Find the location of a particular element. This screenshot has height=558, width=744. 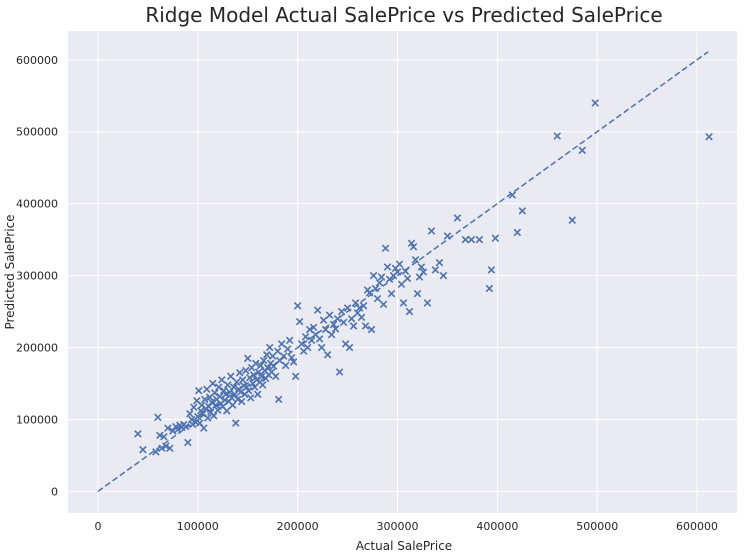

x-tick-label: 100000 is located at coordinates (198, 526).